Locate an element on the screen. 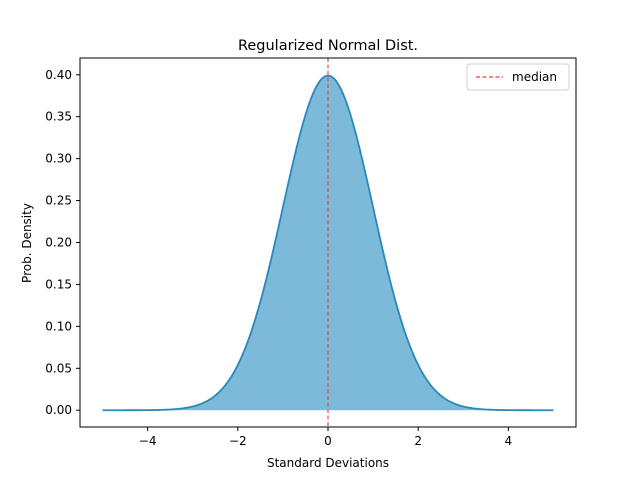 This screenshot has height=480, width=640. x-tick-label: 4 is located at coordinates (509, 441).